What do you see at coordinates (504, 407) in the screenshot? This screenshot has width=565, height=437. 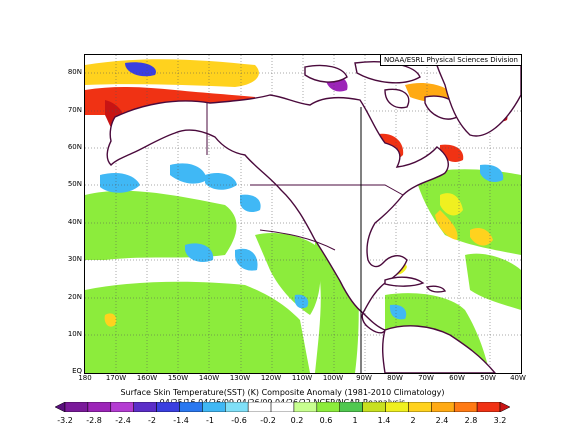 I see `colorbar-end-high` at bounding box center [504, 407].